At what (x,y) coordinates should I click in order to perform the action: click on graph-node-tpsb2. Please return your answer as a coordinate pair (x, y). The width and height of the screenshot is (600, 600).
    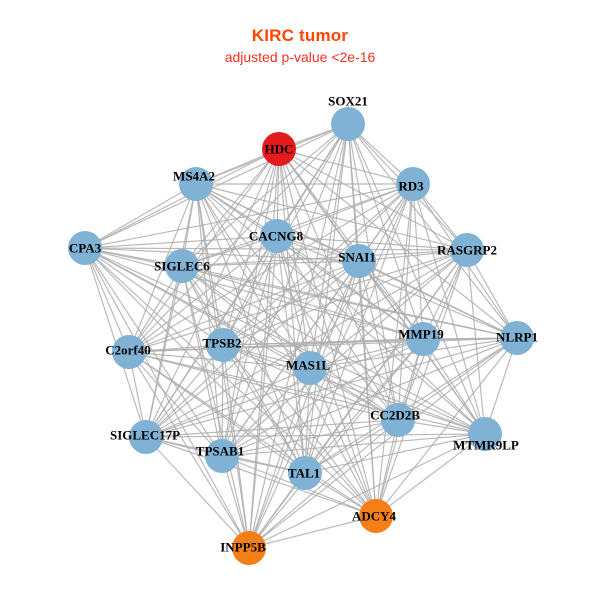
    Looking at the image, I should click on (223, 345).